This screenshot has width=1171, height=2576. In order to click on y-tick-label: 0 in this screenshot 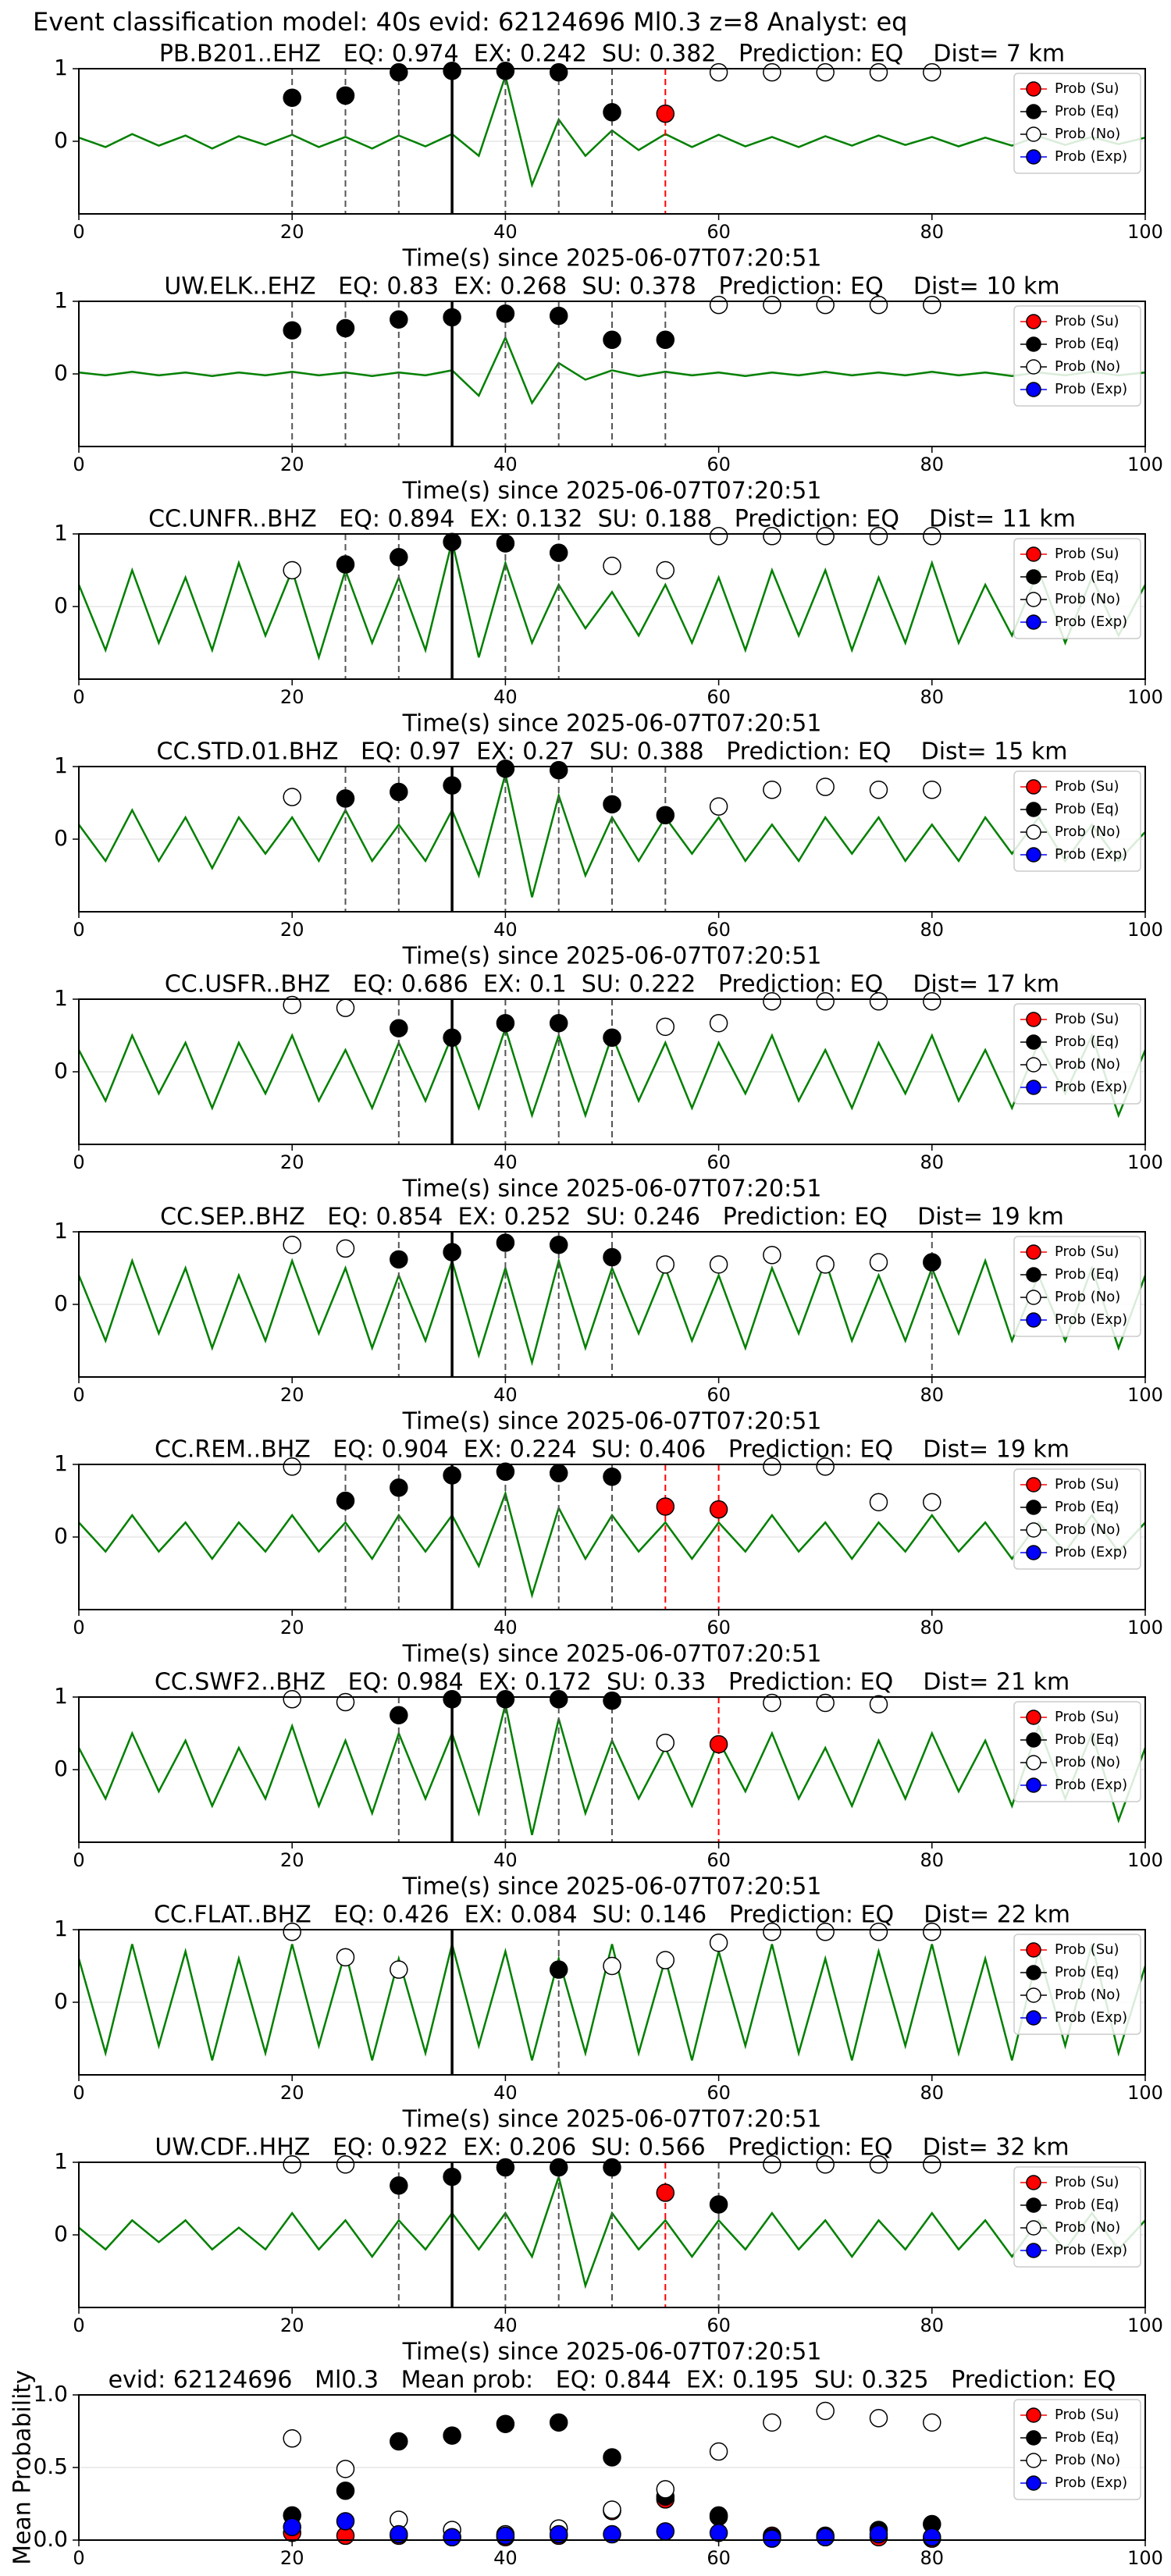, I will do `click(61, 140)`.